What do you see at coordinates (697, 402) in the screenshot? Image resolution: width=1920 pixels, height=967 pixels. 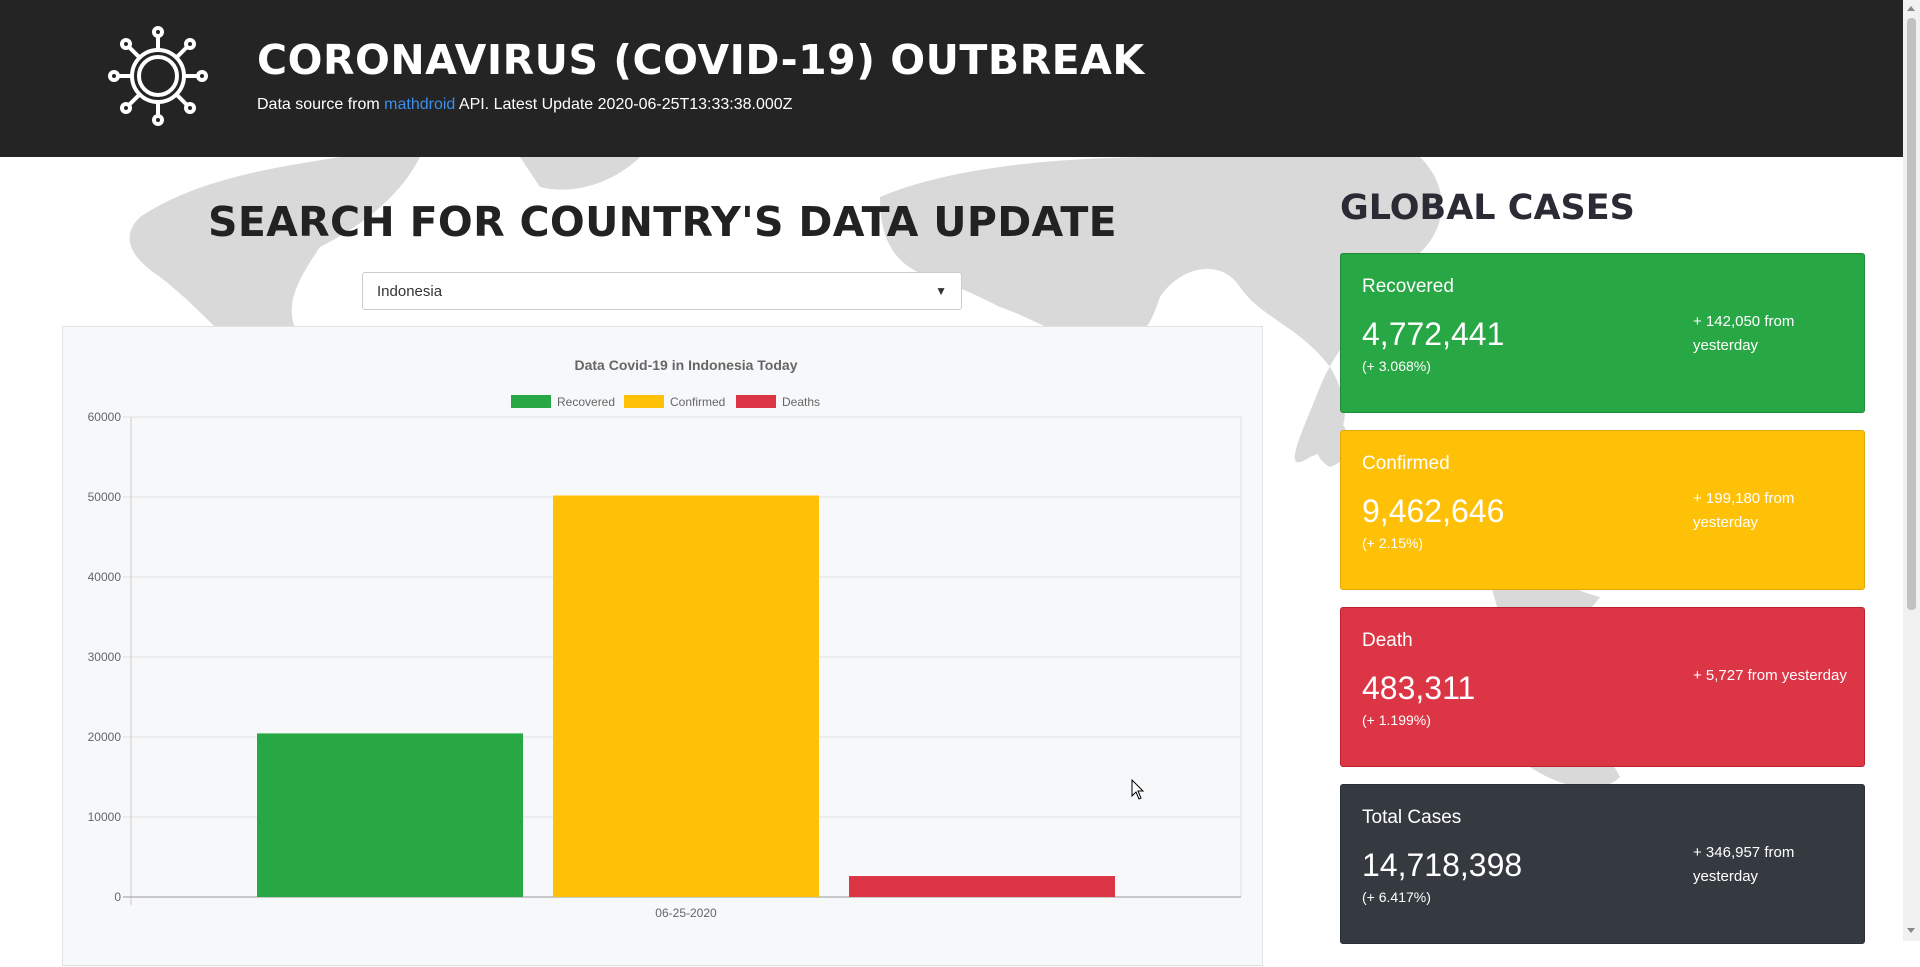 I see `legend-label-confirmed: Confirmed` at bounding box center [697, 402].